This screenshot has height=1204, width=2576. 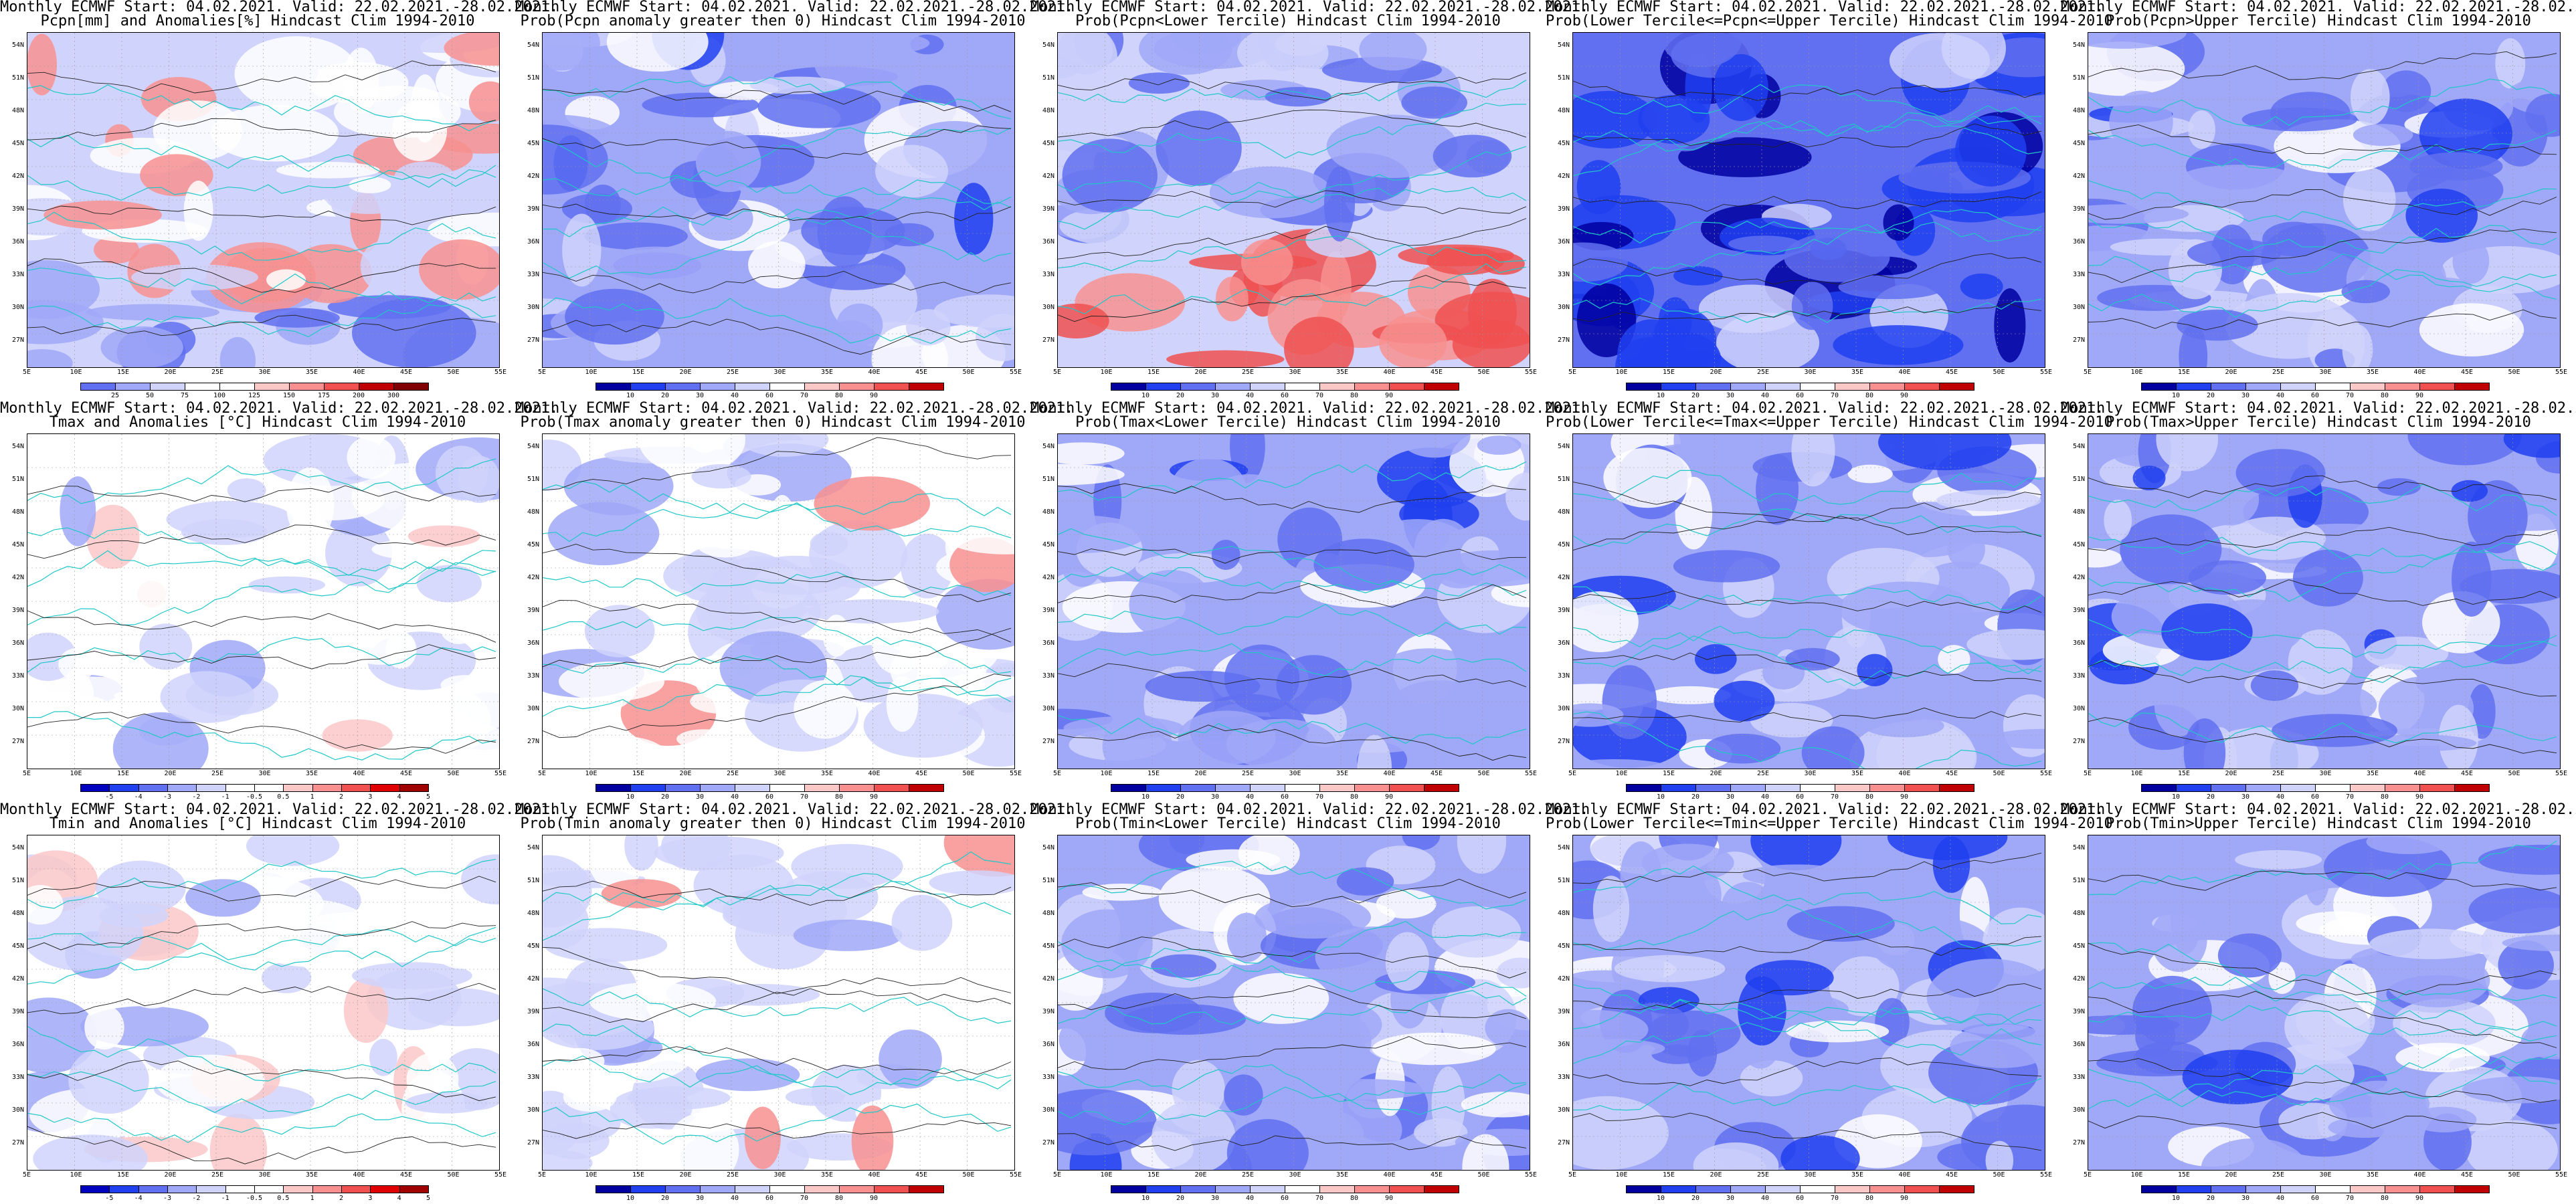 I want to click on lon-tick-label: 30E, so click(x=264, y=1175).